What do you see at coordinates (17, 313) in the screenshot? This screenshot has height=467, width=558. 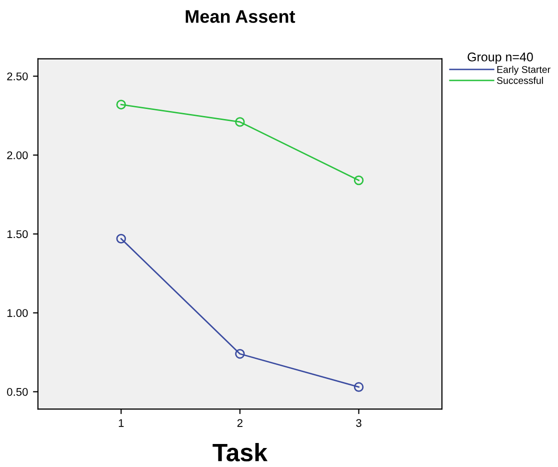 I see `y-tick-label: 1.00` at bounding box center [17, 313].